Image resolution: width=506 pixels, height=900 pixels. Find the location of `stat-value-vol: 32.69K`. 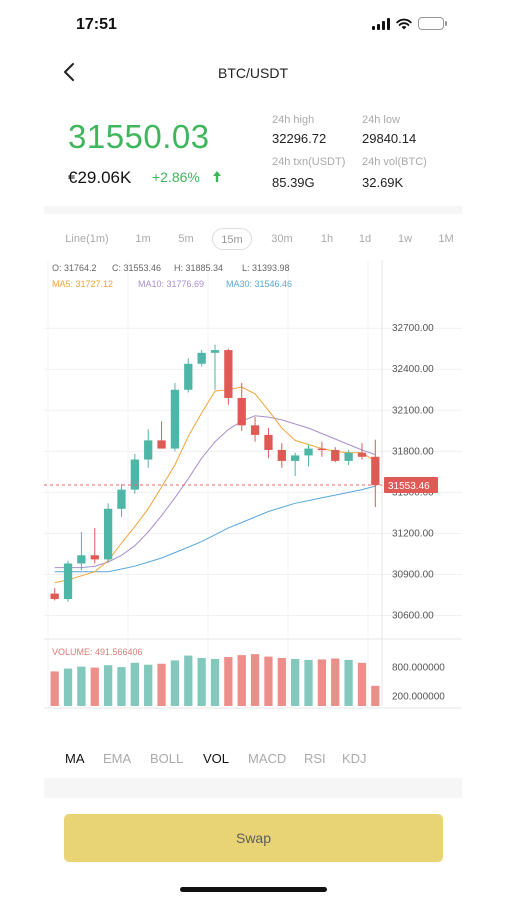

stat-value-vol: 32.69K is located at coordinates (383, 182).